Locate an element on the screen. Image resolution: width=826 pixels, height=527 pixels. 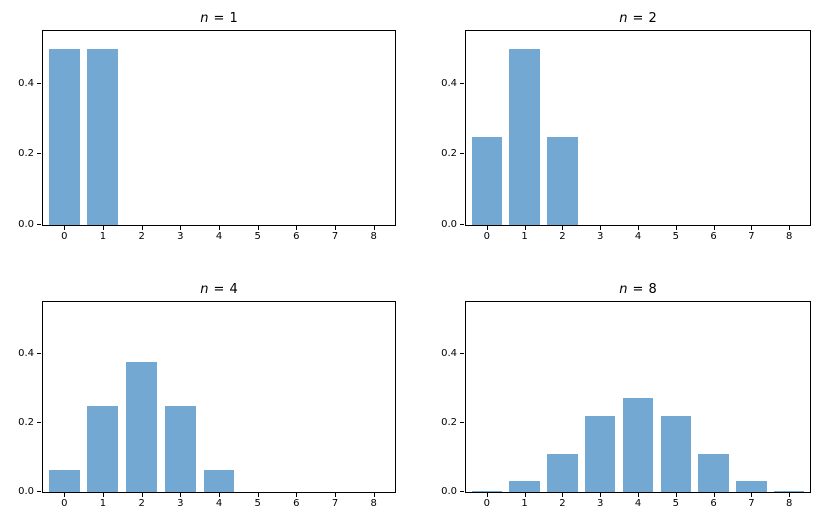
title-value: 8 is located at coordinates (652, 289).